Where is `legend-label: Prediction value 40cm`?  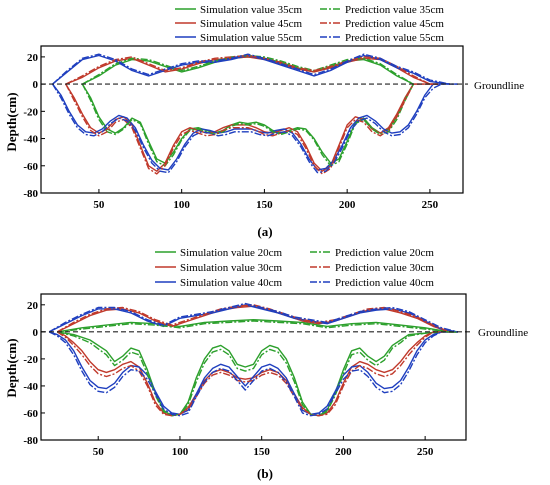
legend-label: Prediction value 40cm is located at coordinates (384, 283).